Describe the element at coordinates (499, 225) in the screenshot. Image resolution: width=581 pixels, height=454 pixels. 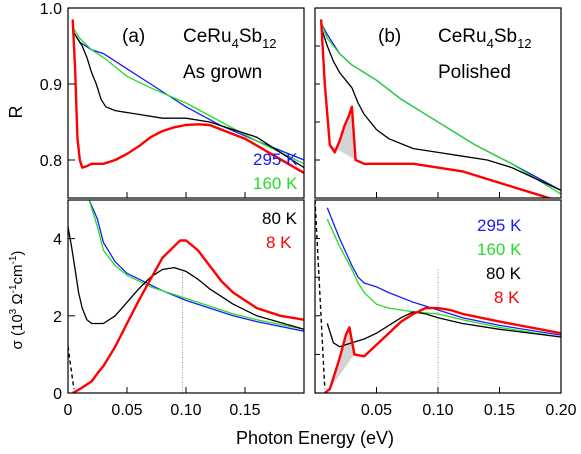
I see `legend-b-295: 295 K` at that location.